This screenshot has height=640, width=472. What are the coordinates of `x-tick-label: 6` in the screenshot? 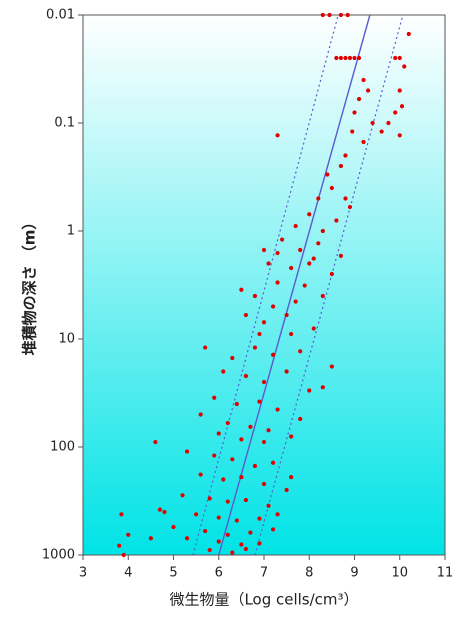 It's located at (219, 573).